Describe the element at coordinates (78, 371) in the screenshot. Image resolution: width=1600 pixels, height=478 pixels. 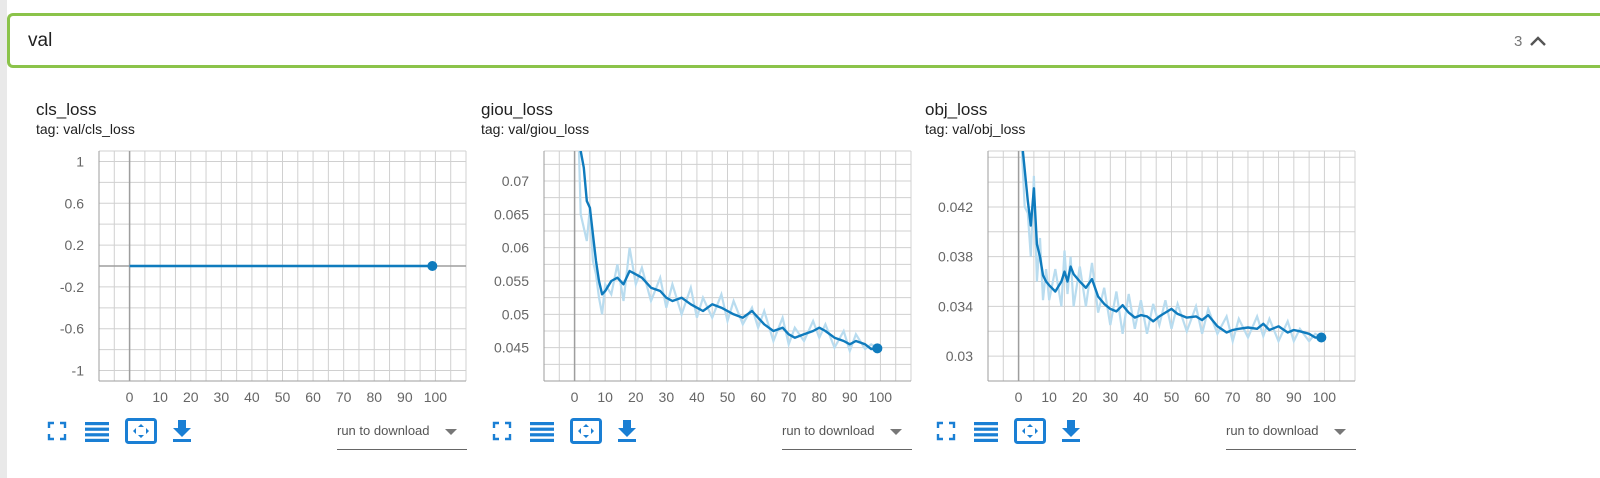
I see `y-tick-label: -1` at that location.